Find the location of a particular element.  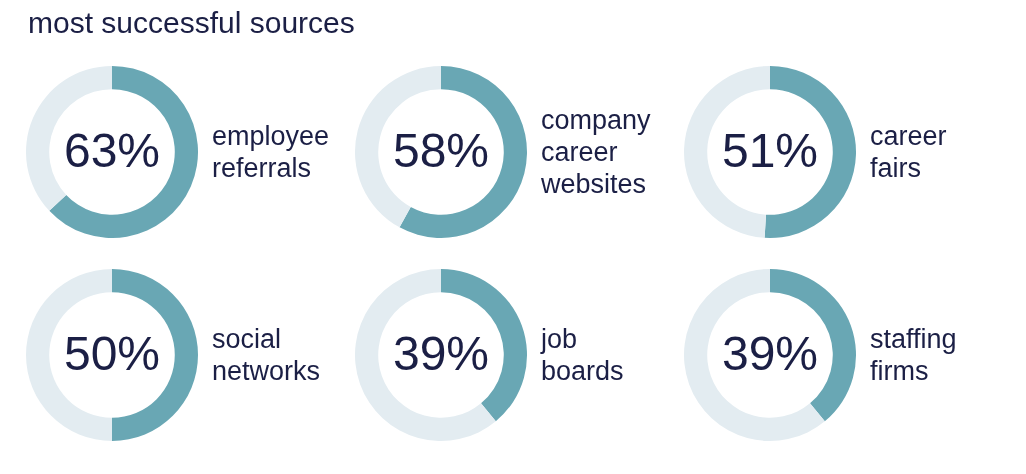

slice-label: employee referrals is located at coordinates (271, 152).